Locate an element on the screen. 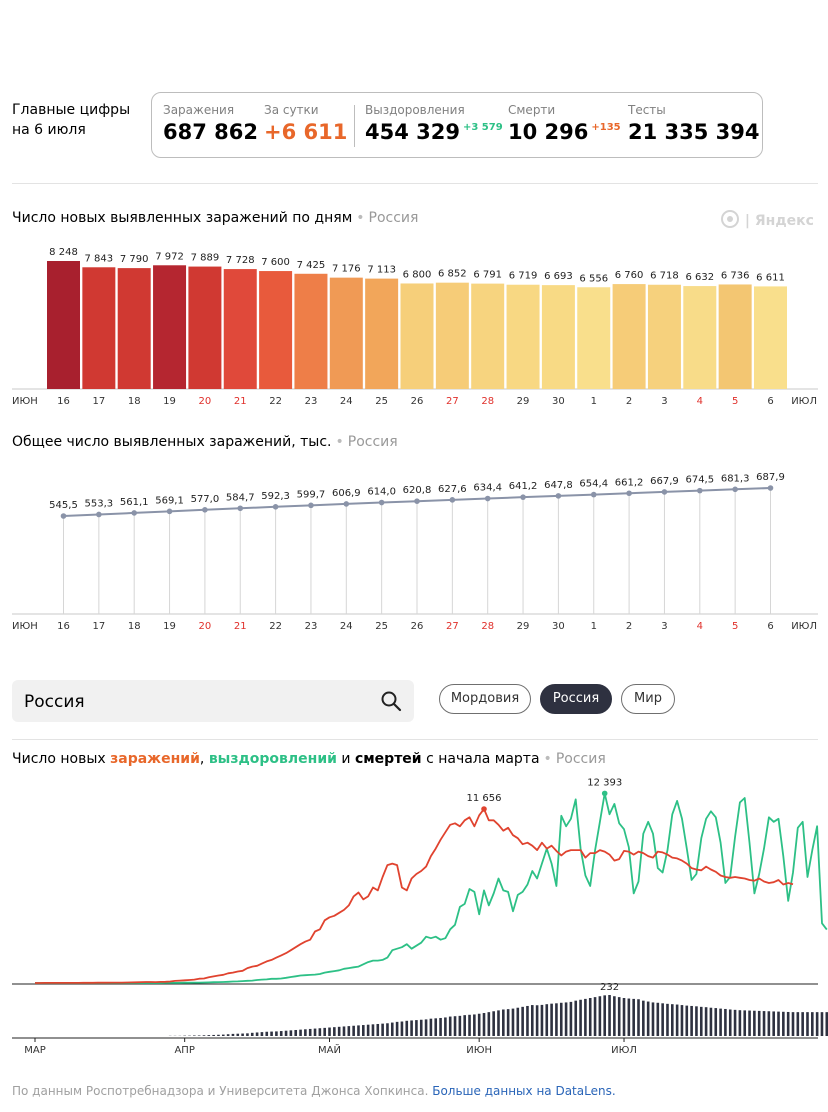 This screenshot has width=828, height=1112. chart3-recovered-peak-point is located at coordinates (604, 793).